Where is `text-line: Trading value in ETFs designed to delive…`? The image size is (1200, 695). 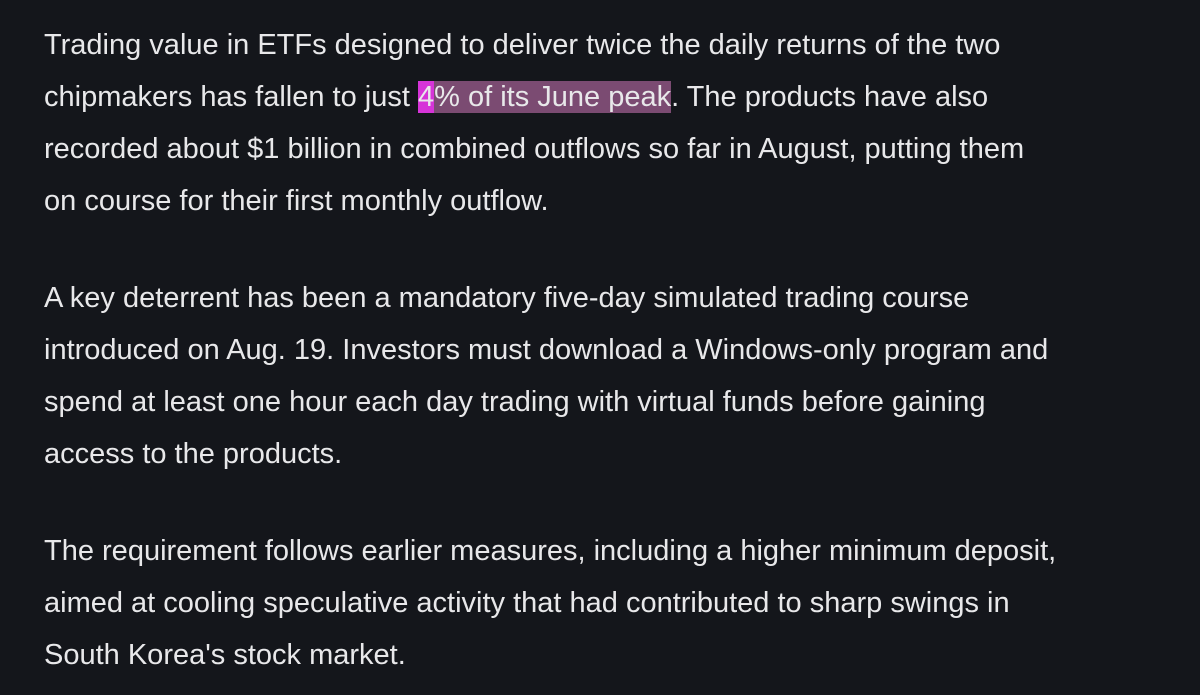
text-line: Trading value in ETFs designed to delive… is located at coordinates (522, 45).